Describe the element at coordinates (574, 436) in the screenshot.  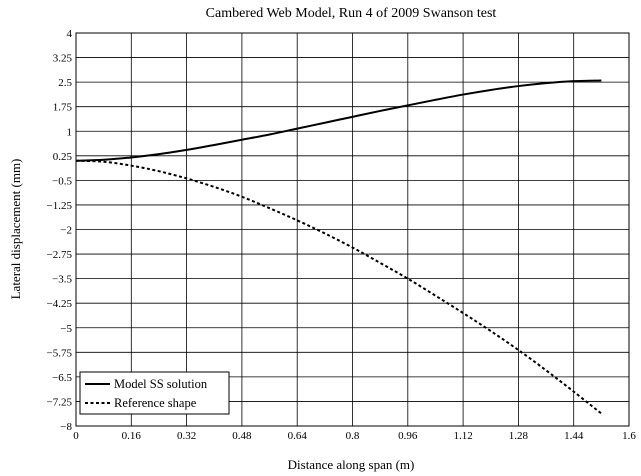
I see `x-tick-label: 1.44` at that location.